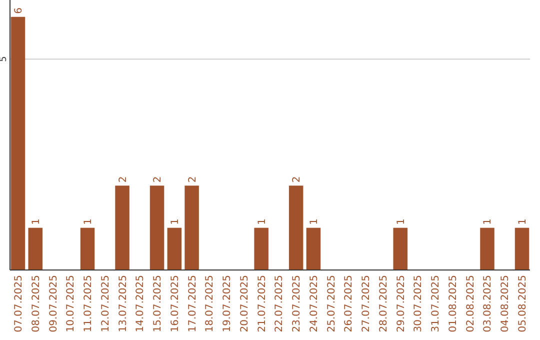 The image size is (540, 340). Describe the element at coordinates (470, 303) in the screenshot. I see `x-tick-label: 02.08.2025` at that location.